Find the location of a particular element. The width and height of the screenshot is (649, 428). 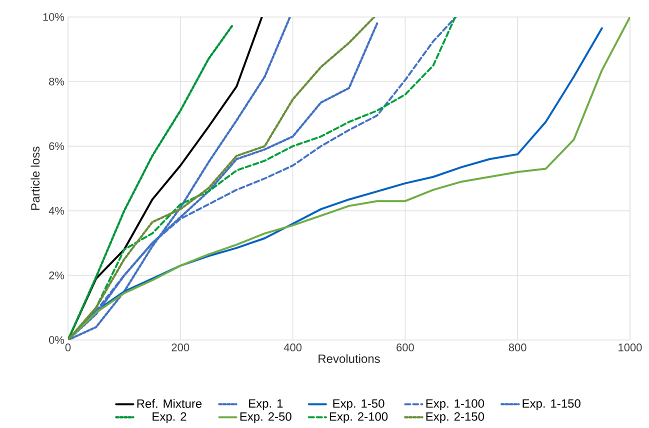

y-axis-title: Particle loss is located at coordinates (35, 178).